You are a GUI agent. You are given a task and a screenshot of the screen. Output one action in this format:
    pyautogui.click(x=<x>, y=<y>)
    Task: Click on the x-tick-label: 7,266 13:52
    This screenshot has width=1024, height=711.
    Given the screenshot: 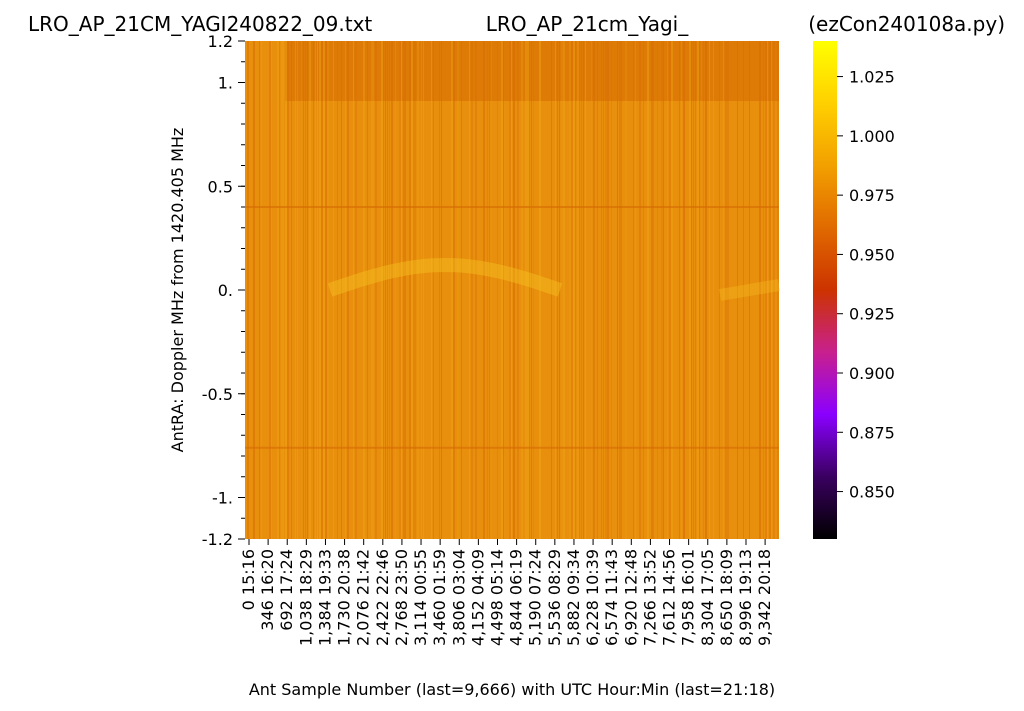 What is the action you would take?
    pyautogui.click(x=649, y=597)
    